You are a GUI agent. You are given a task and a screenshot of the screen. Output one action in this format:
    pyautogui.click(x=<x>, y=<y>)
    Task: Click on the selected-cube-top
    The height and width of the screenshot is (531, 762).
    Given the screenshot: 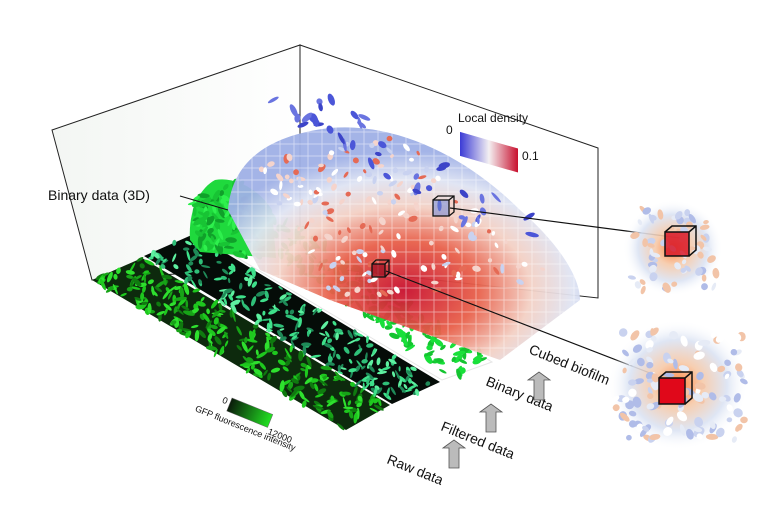 What is the action you would take?
    pyautogui.click(x=443, y=206)
    